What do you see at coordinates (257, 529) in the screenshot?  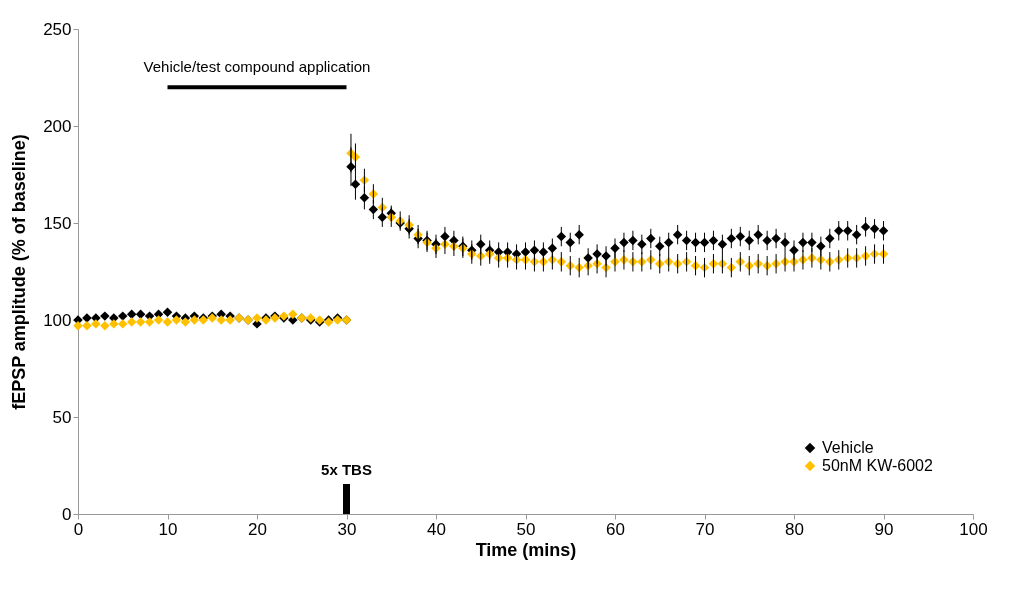 I see `x-tick-label: 20` at bounding box center [257, 529].